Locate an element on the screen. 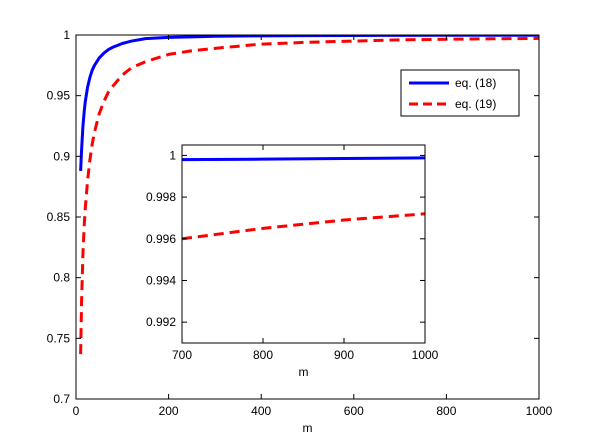  inset-y-tick-label: 0.998 is located at coordinates (161, 197).